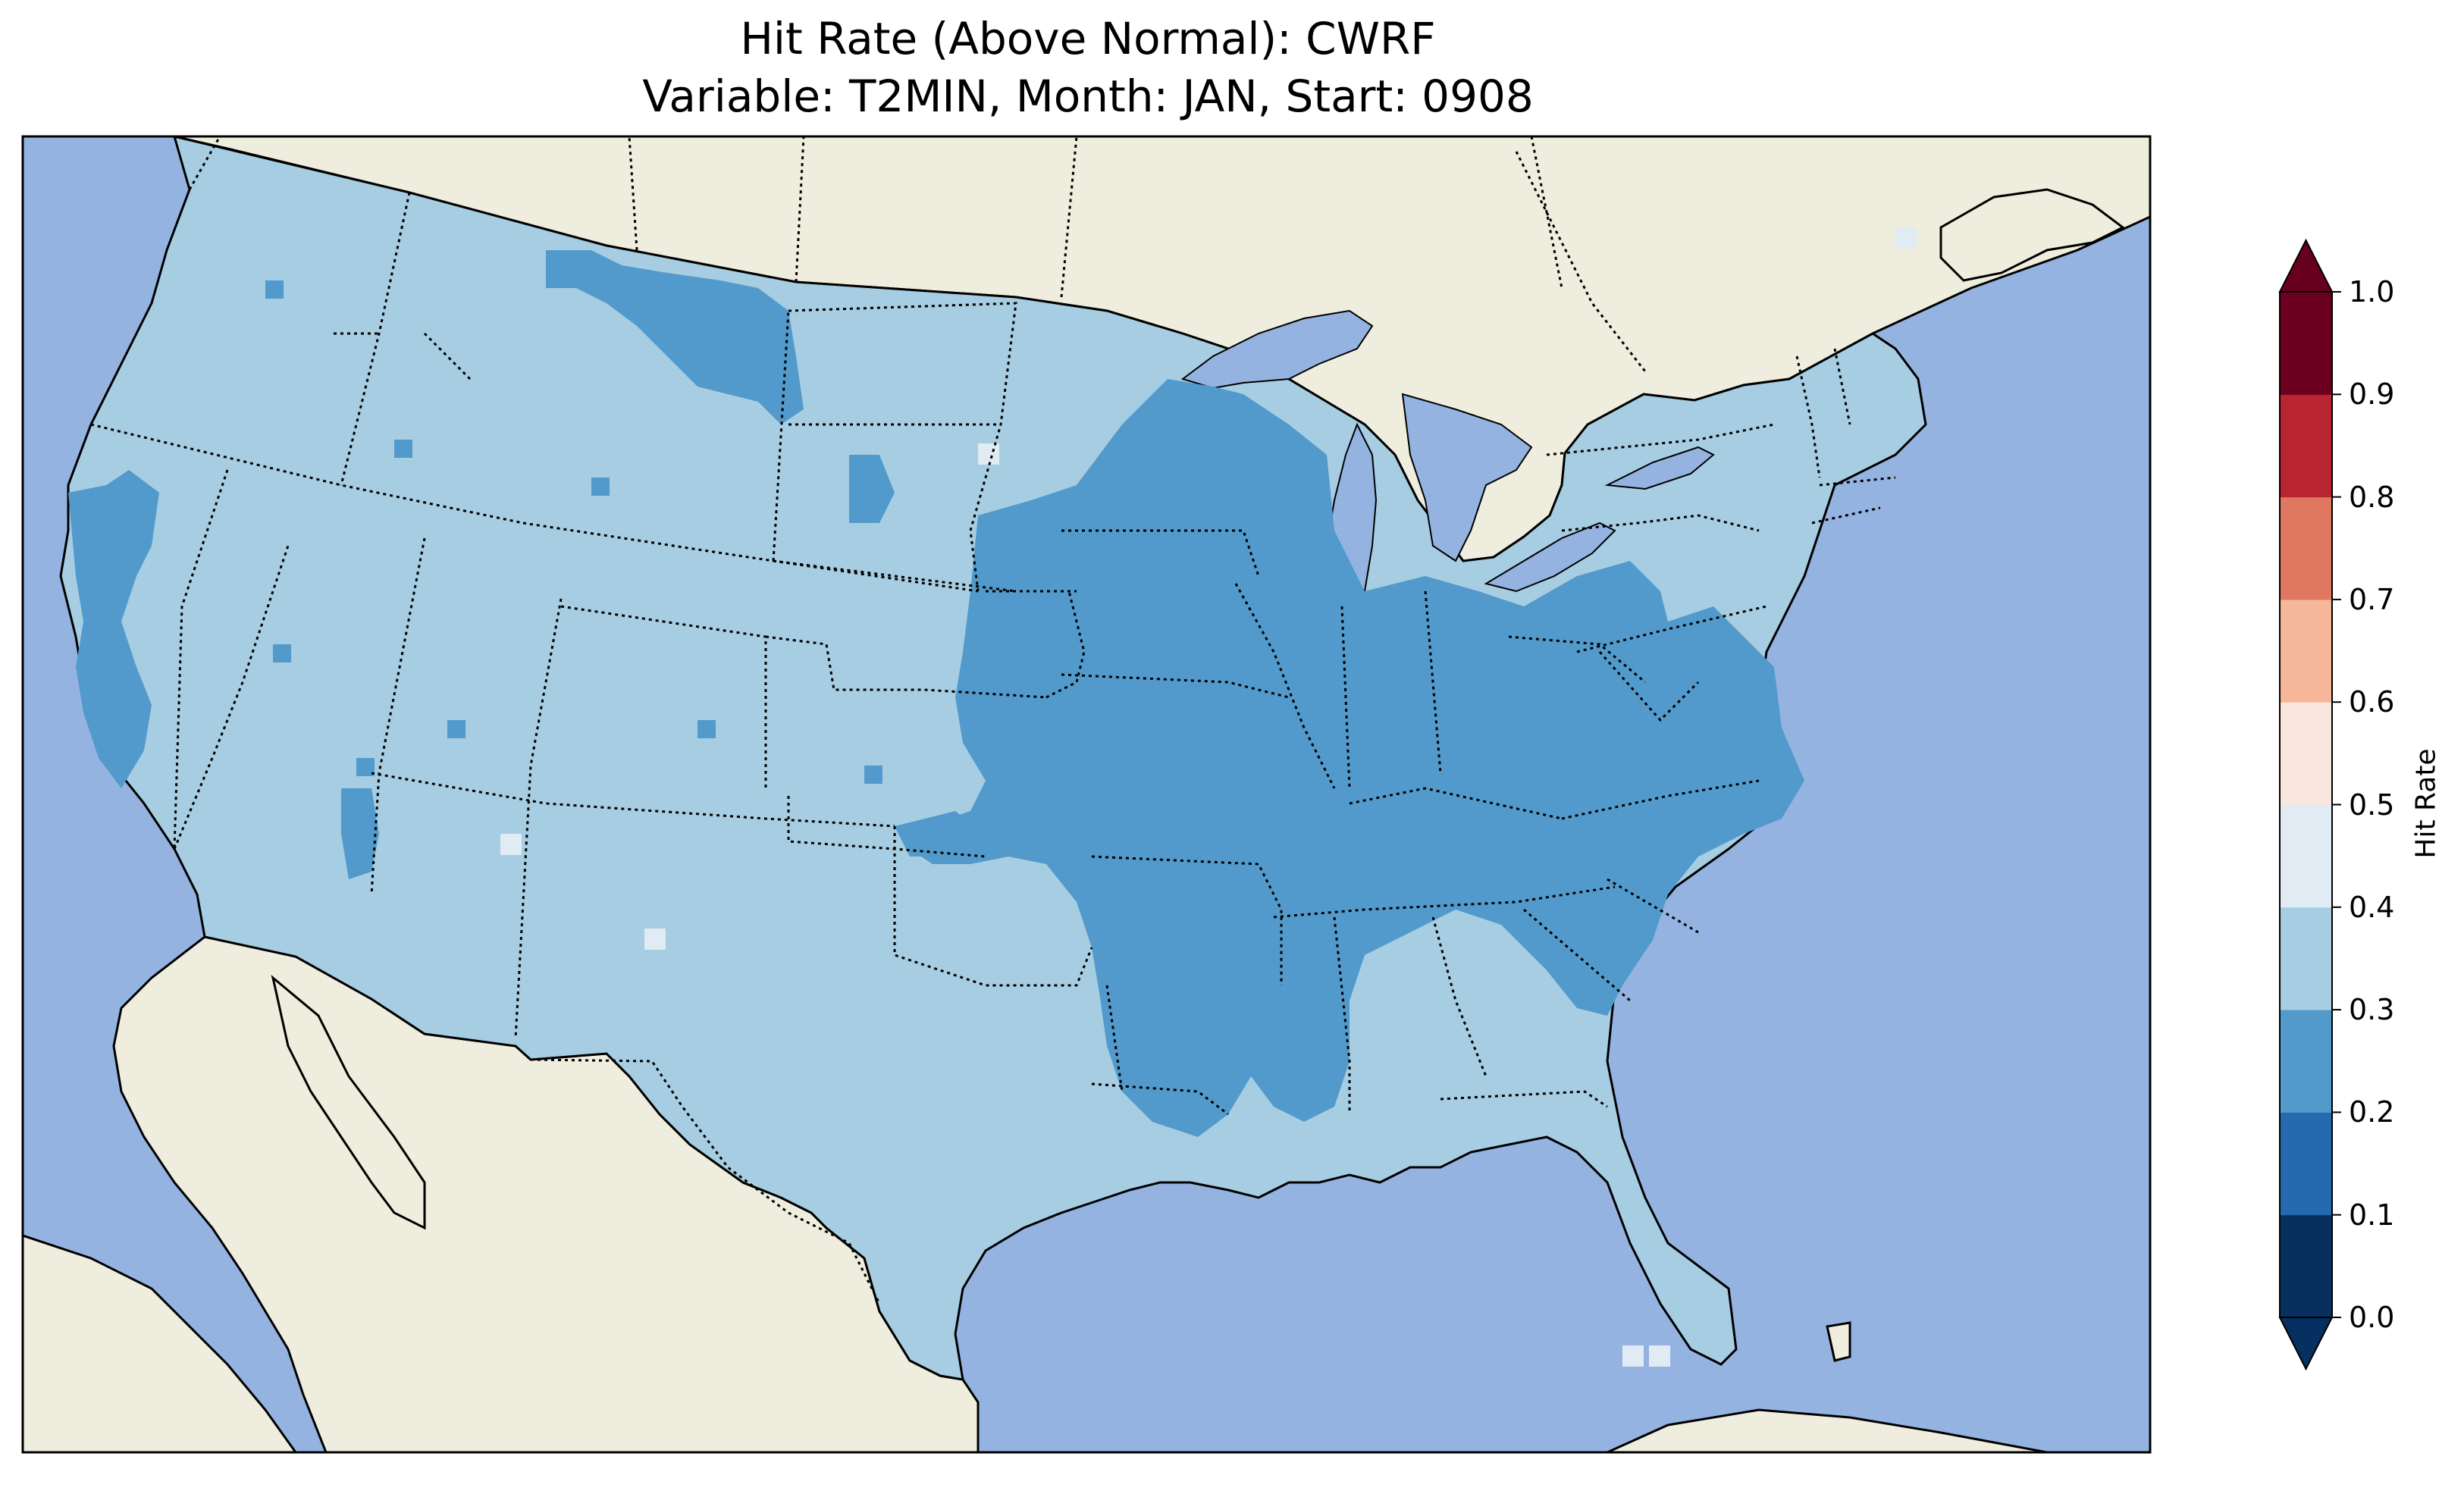 The width and height of the screenshot is (2464, 1494). I want to click on colorbar-tick-label: 0.1, so click(2372, 1215).